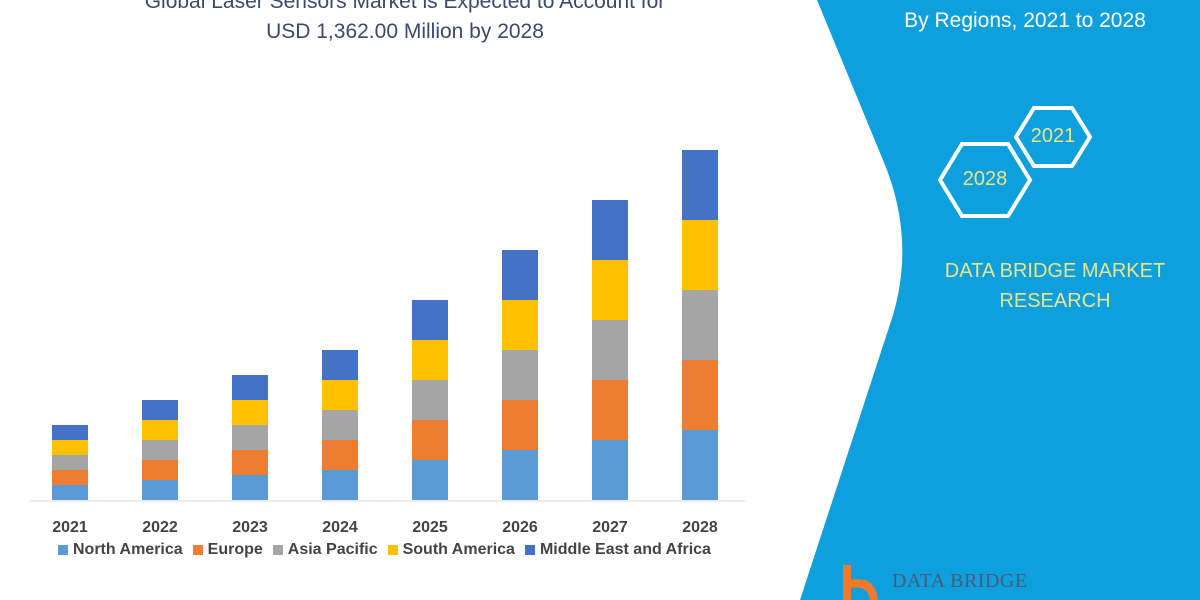 The width and height of the screenshot is (1200, 600). Describe the element at coordinates (610, 410) in the screenshot. I see `bar-segment-2027-europe` at that location.